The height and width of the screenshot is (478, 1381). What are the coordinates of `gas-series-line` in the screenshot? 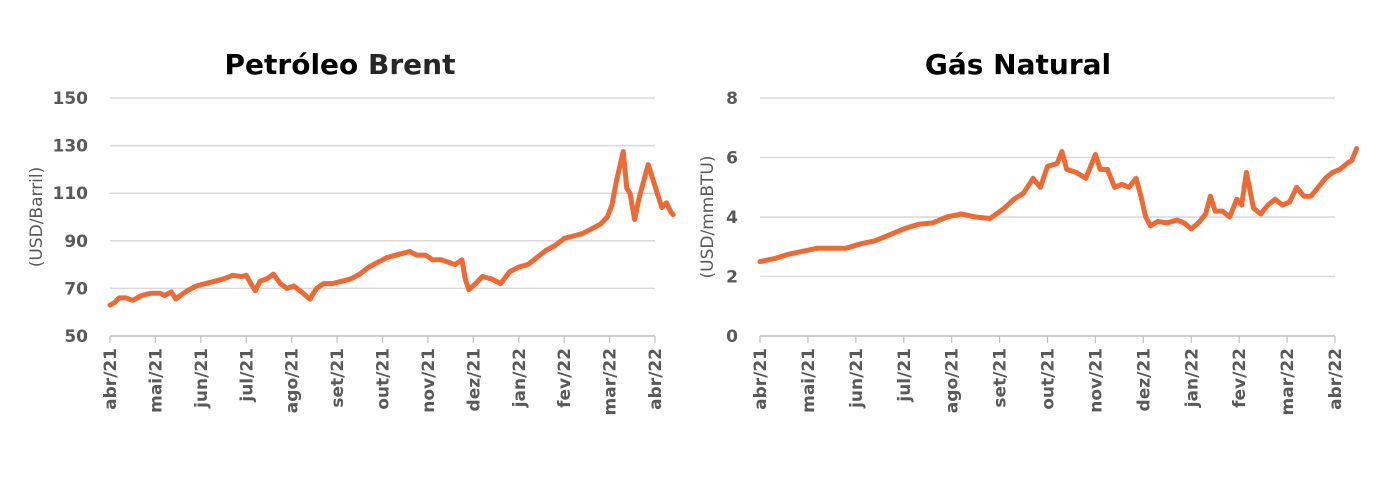 It's located at (1058, 205).